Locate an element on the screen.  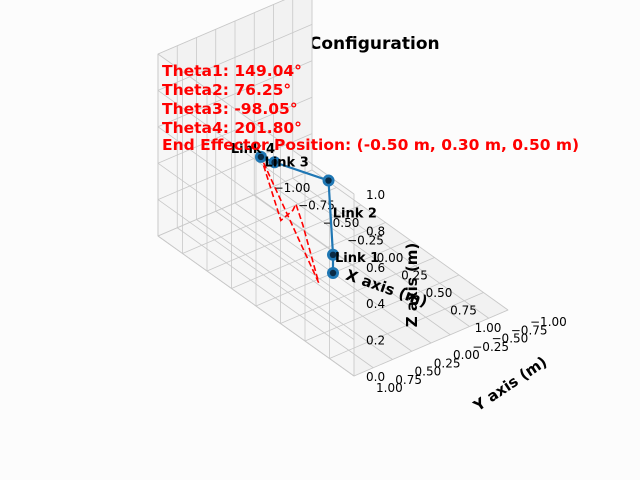
x-tick-label: 0.25 is located at coordinates (414, 276).